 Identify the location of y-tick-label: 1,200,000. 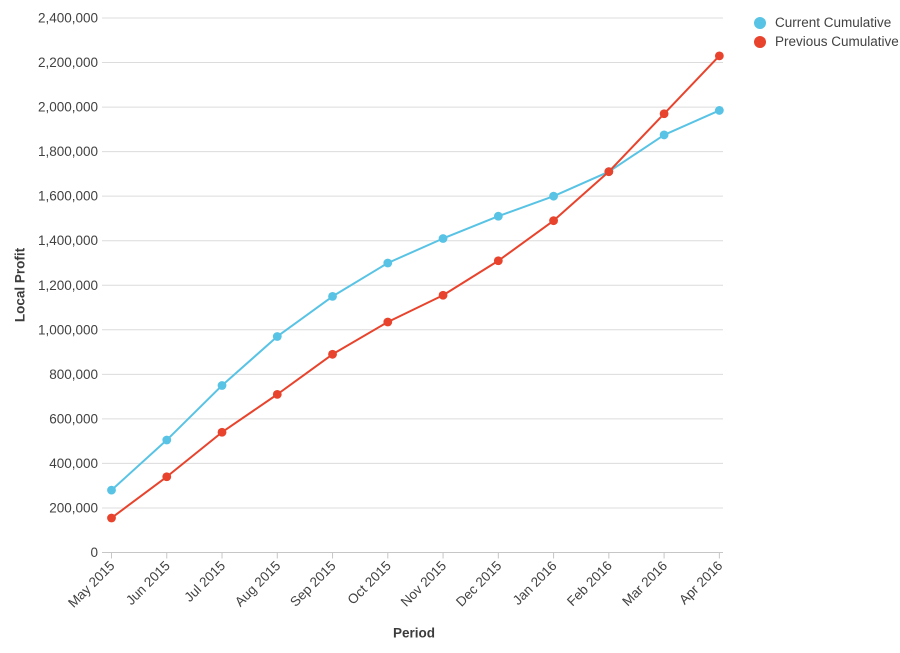
(68, 285).